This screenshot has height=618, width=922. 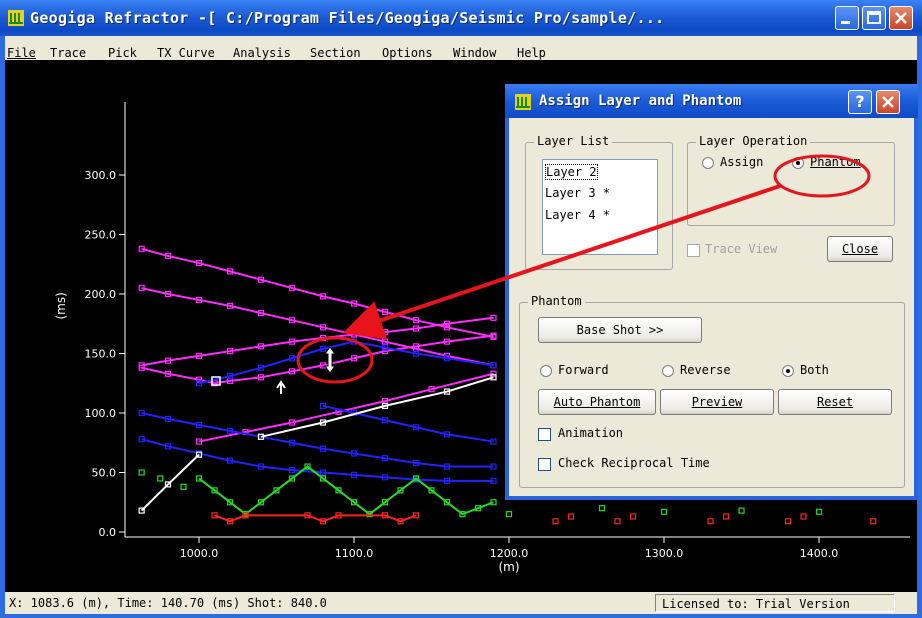 What do you see at coordinates (634, 463) in the screenshot?
I see `check-reciprocal-label: Check Reciprocal Time` at bounding box center [634, 463].